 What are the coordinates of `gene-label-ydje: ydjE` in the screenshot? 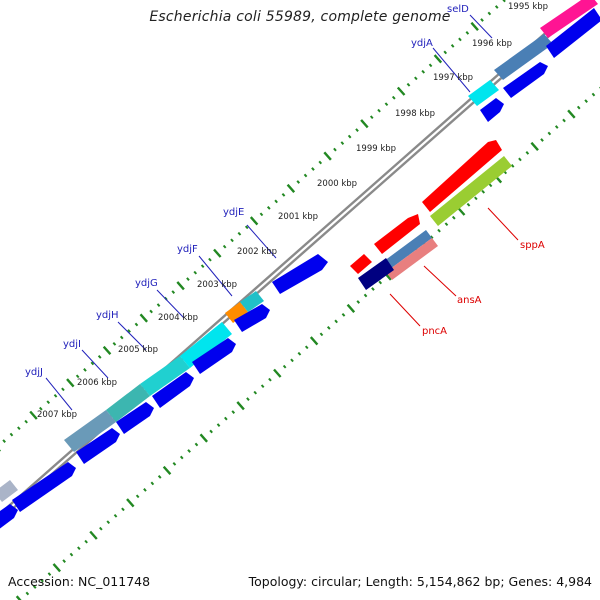 It's located at (233, 212).